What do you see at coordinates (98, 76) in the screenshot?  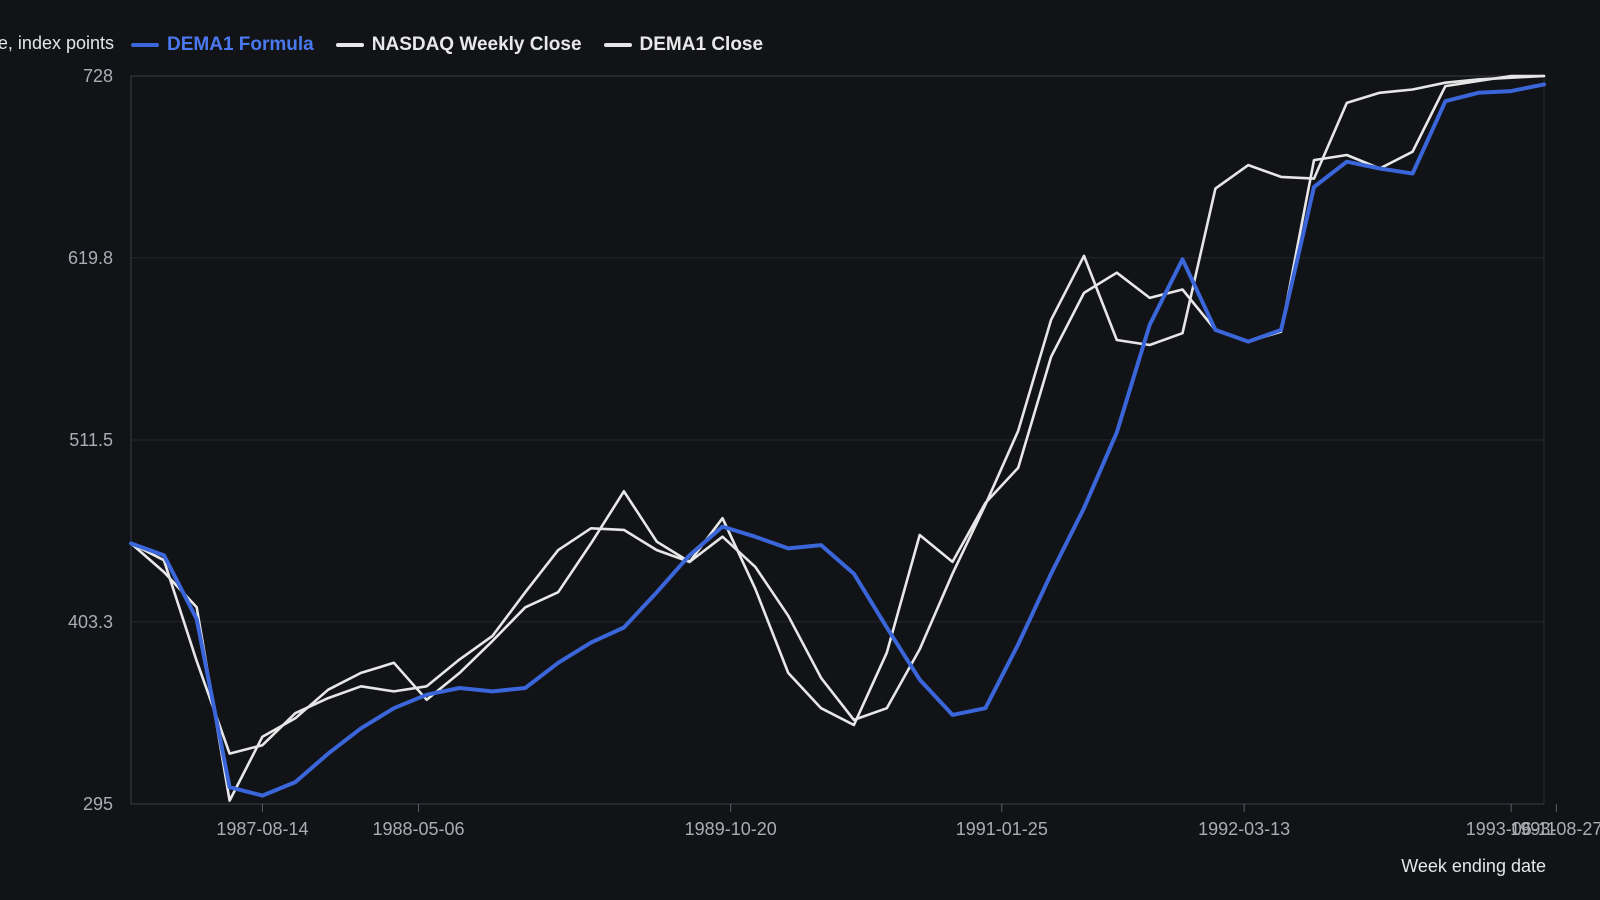 I see `y-tick-label: 728` at bounding box center [98, 76].